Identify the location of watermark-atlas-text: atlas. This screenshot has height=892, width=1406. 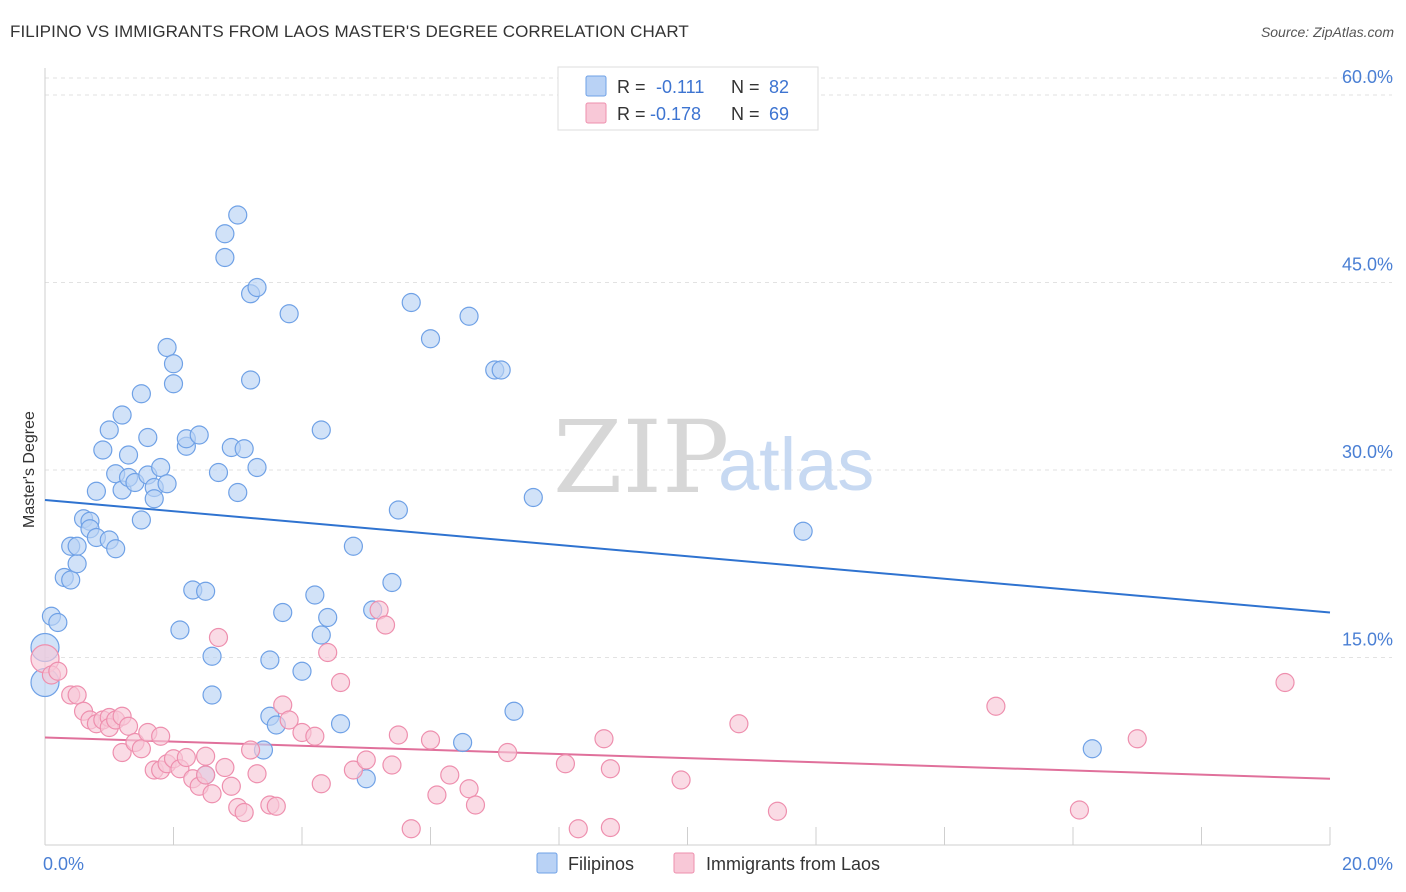
(796, 464).